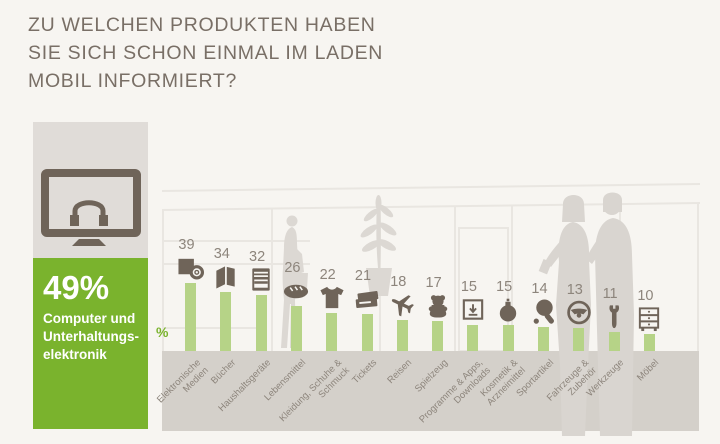 Image resolution: width=720 pixels, height=444 pixels. I want to click on bar-value: 13, so click(574, 290).